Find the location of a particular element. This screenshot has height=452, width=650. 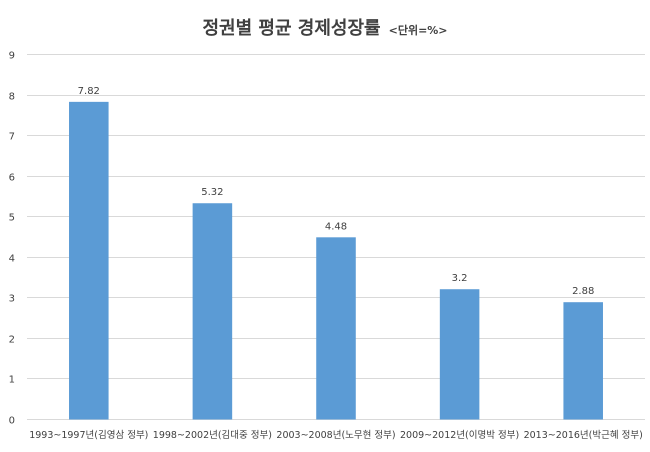

x-tick-label: 1998~2002년(김대중 정부) is located at coordinates (212, 435).